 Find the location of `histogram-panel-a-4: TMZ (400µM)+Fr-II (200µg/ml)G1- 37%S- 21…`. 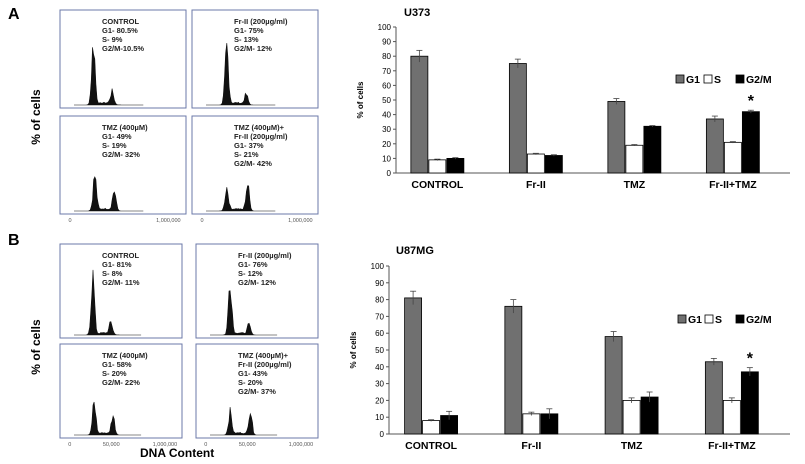

histogram-panel-a-4: TMZ (400µM)+Fr-II (200µg/ml)G1- 37%S- 21… is located at coordinates (255, 169).